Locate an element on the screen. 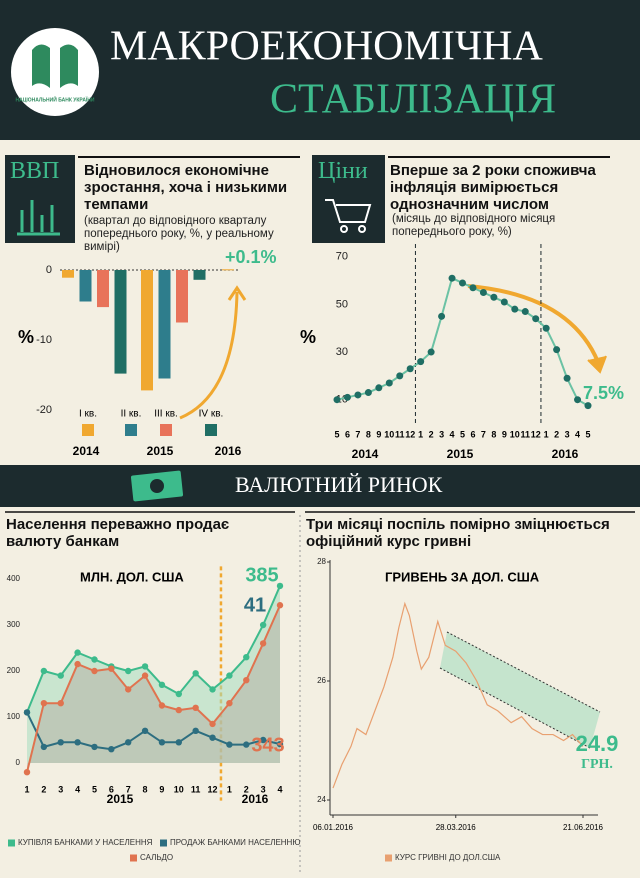 This screenshot has height=878, width=640. title-line2: СТАБІЛІЗАЦІЯ is located at coordinates (413, 100).